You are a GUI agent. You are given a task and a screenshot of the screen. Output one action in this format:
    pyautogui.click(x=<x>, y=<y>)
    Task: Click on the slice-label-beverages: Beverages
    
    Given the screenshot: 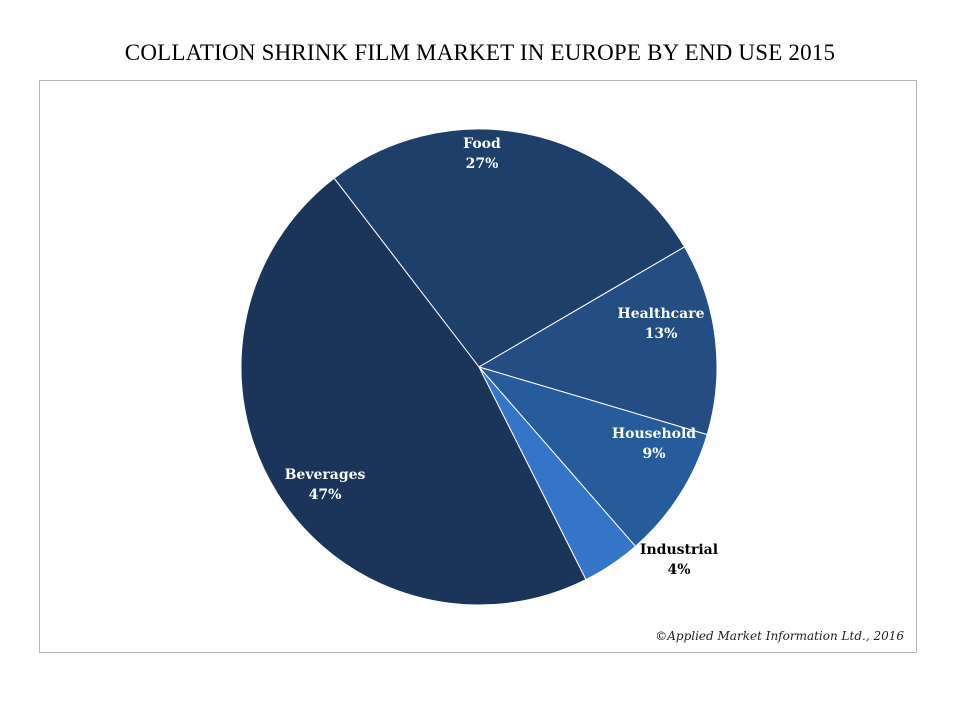 What is the action you would take?
    pyautogui.click(x=325, y=475)
    